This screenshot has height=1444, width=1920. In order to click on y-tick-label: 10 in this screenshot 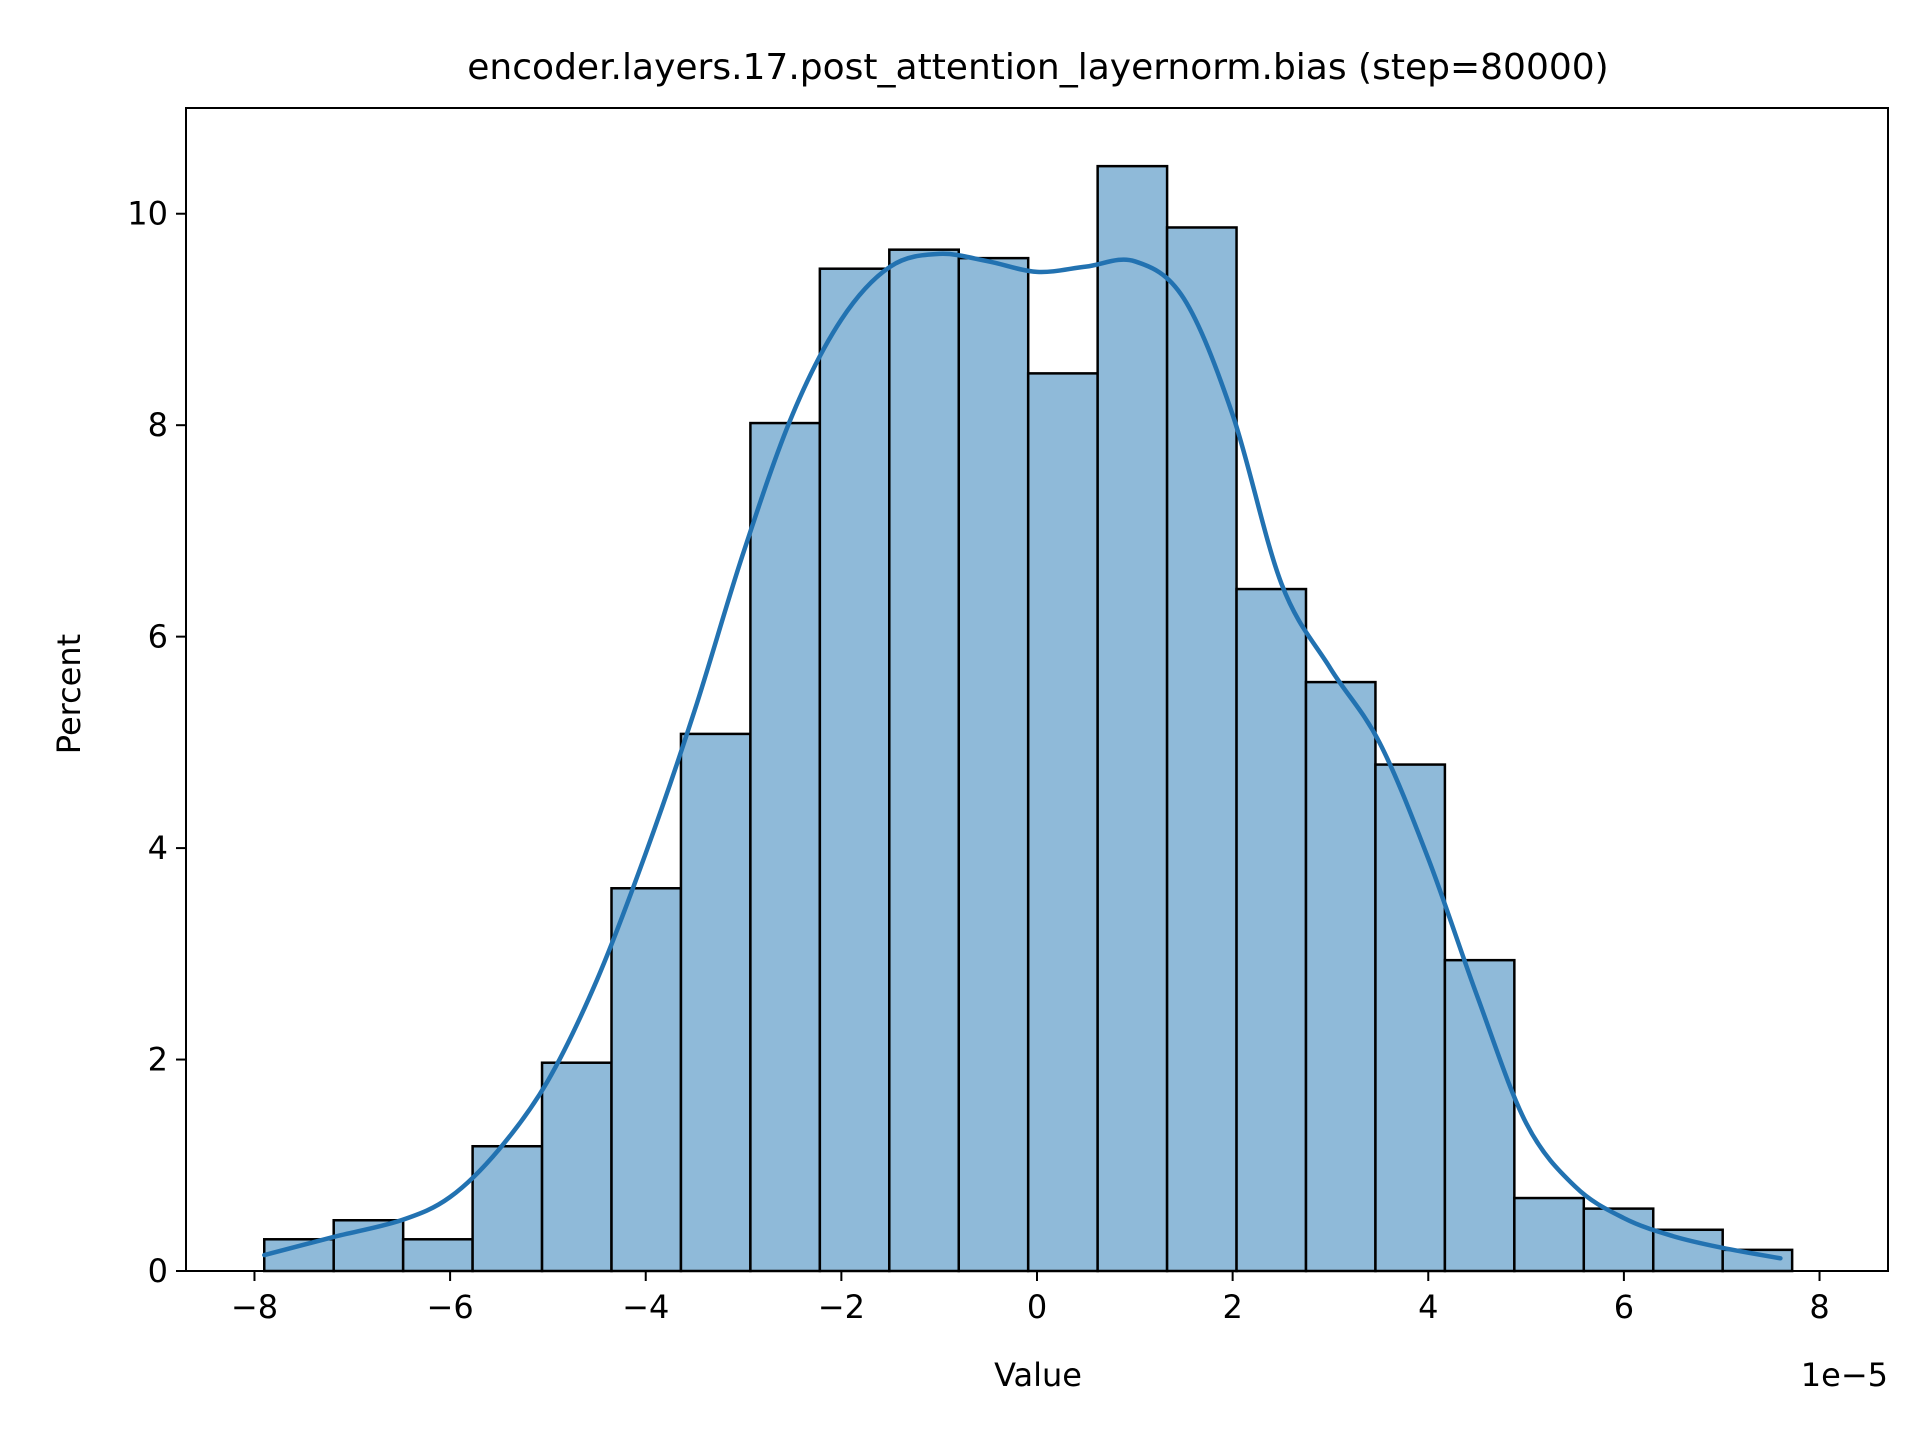, I will do `click(147, 214)`.